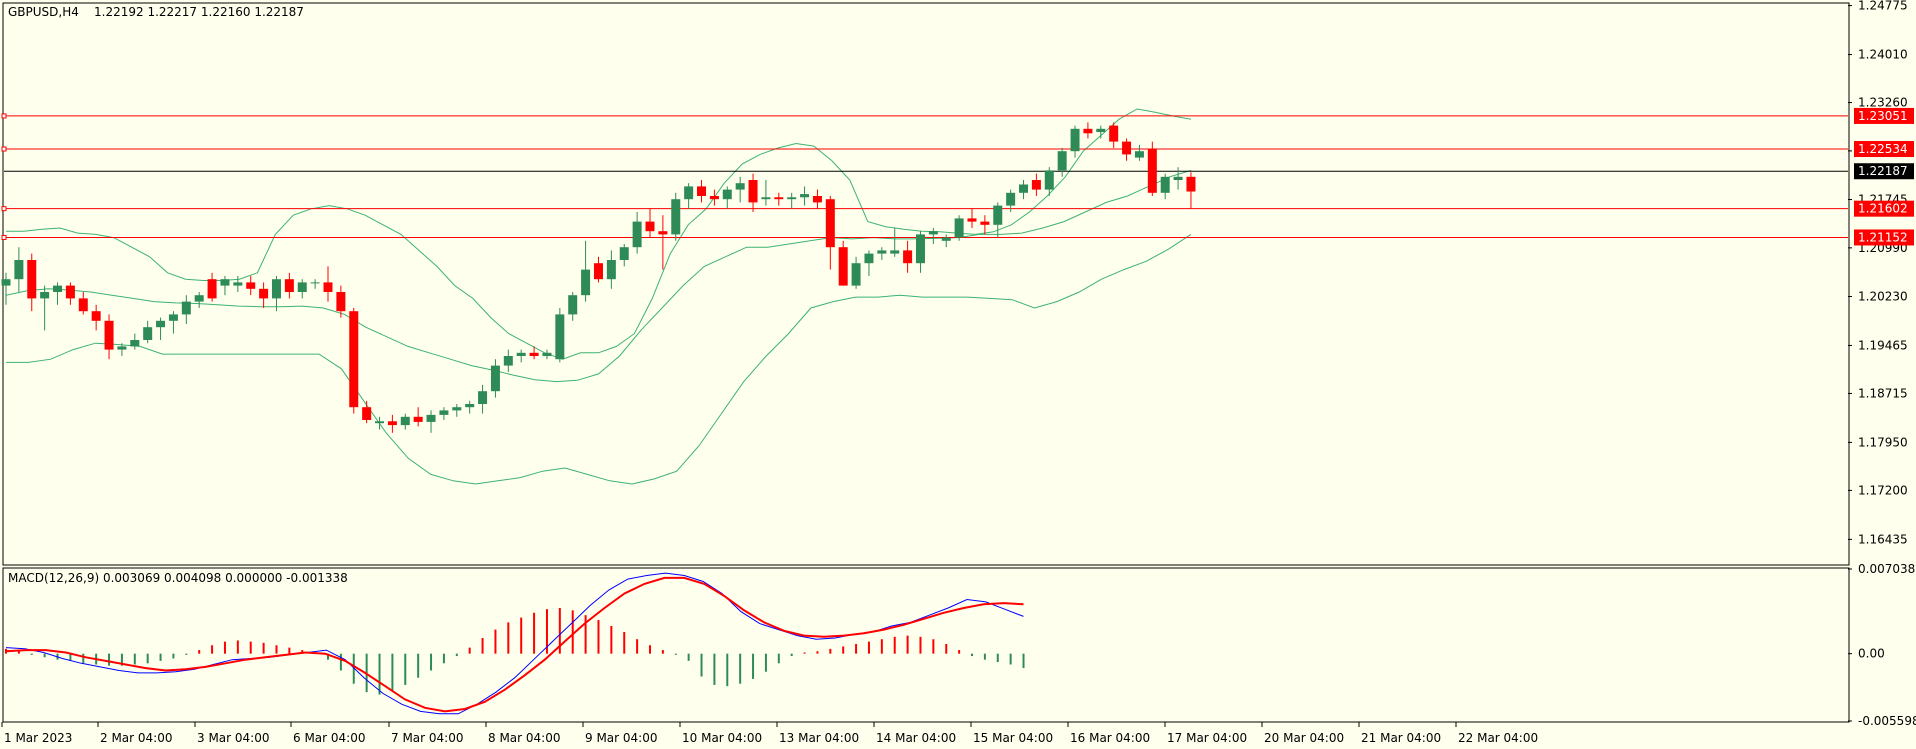 Image resolution: width=1916 pixels, height=749 pixels. Describe the element at coordinates (1013, 738) in the screenshot. I see `time-tick-label: 15 Mar 04:00` at that location.